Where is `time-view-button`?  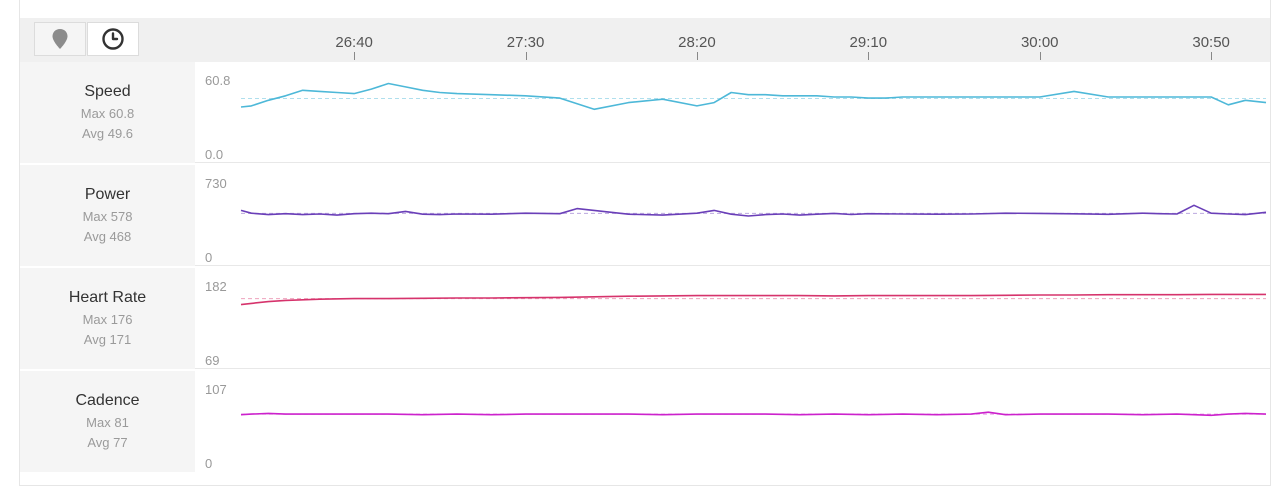
time-view-button is located at coordinates (113, 39).